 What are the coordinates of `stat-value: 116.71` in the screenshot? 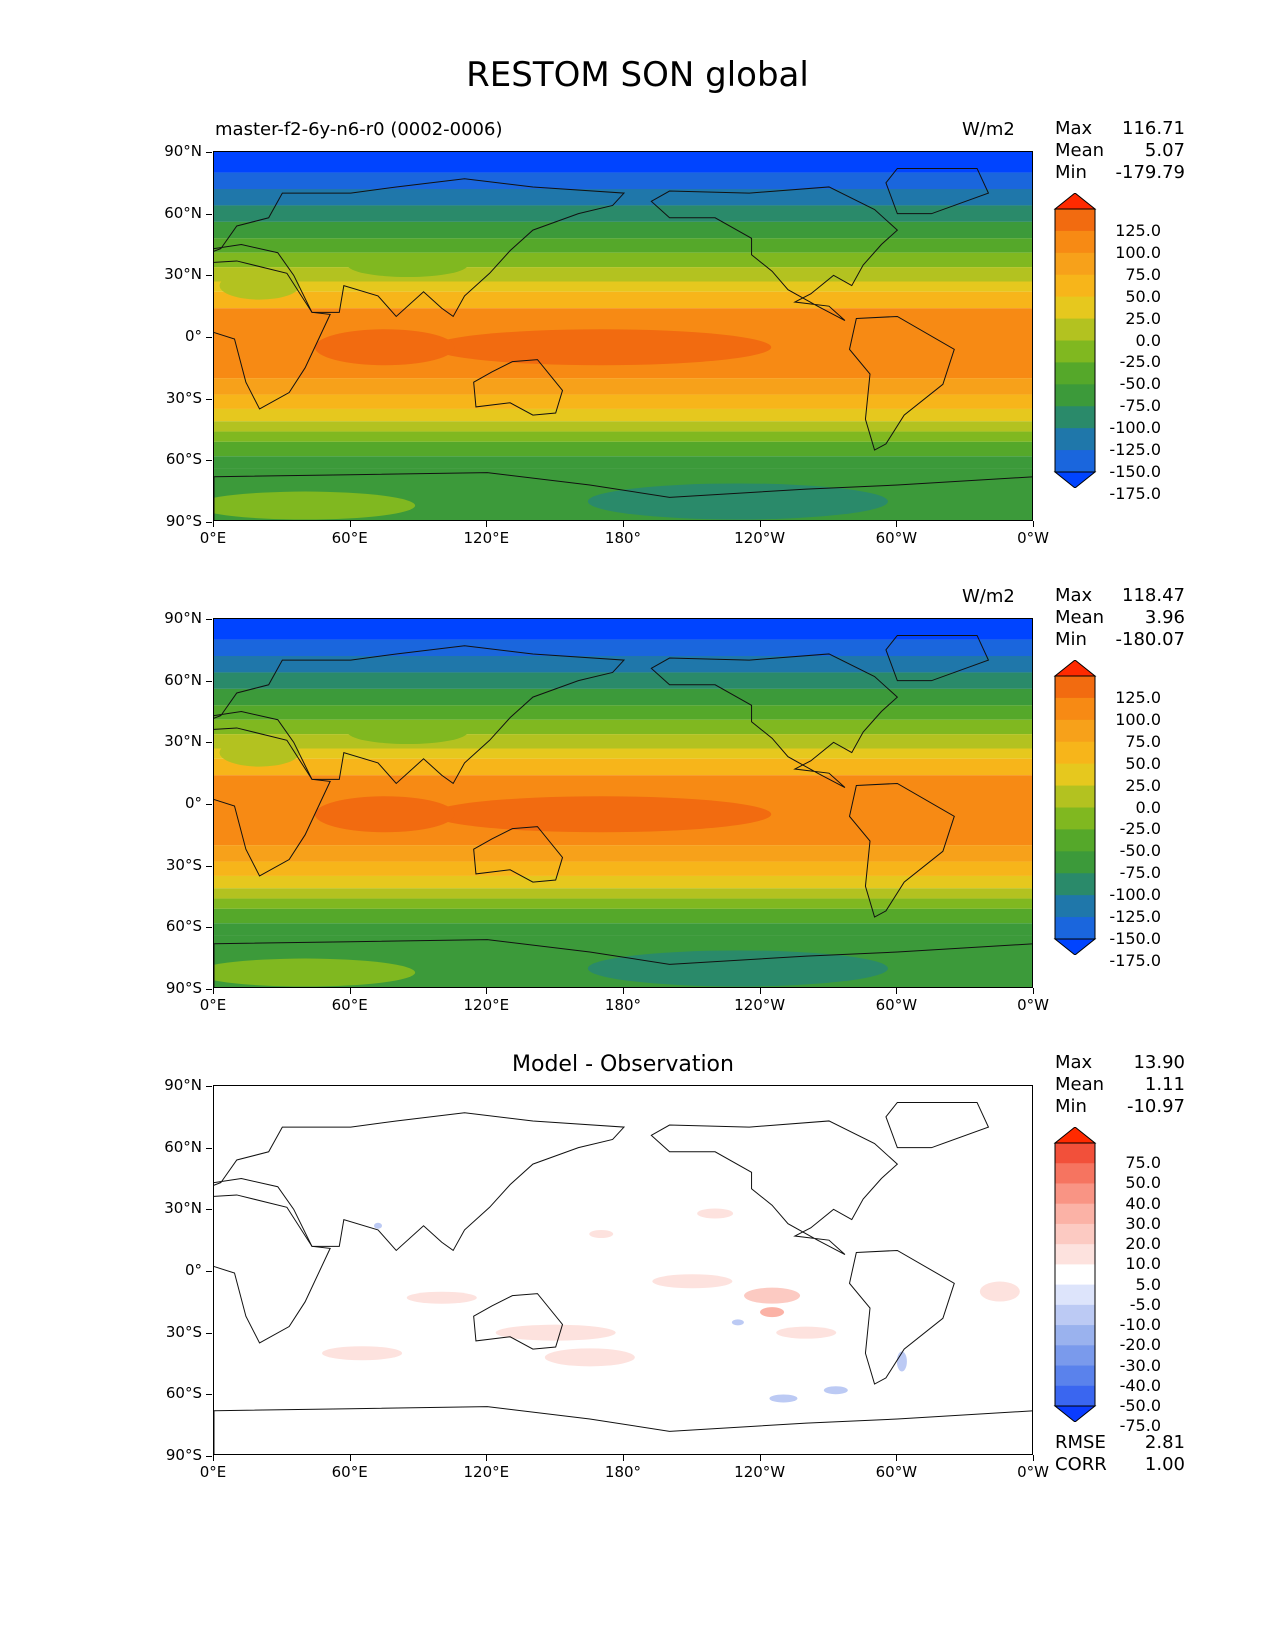 It's located at (1153, 128).